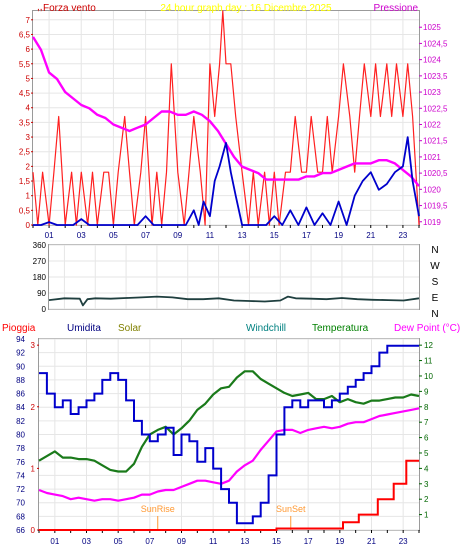 This screenshot has height=555, width=466. Describe the element at coordinates (20, 421) in the screenshot. I see `y-left-tick-label: 82` at that location.